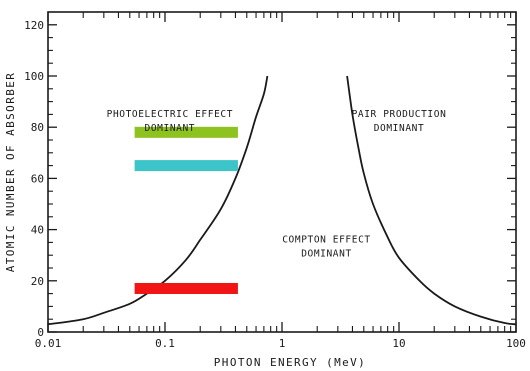 The height and width of the screenshot is (371, 530). I want to click on y-tick-label: 0, so click(40, 332).